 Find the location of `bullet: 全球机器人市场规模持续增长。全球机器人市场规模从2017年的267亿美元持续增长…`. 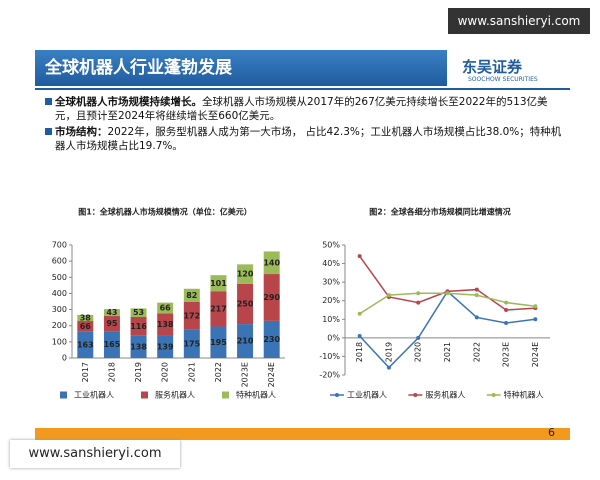

bullet: 全球机器人市场规模持续增长。全球机器人市场规模从2017年的267亿美元持续增长… is located at coordinates (305, 109).